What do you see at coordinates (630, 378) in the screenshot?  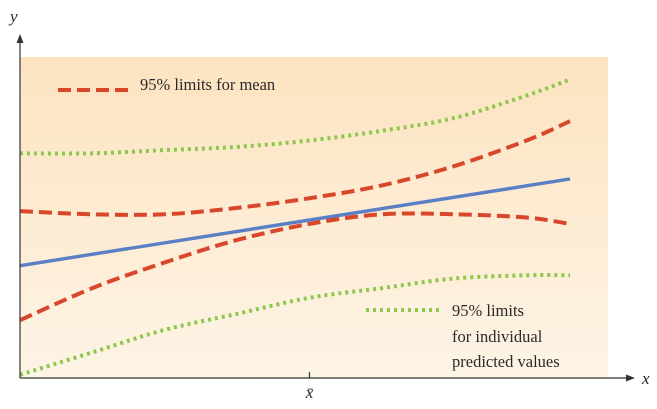 I see `x-axis-arrow` at bounding box center [630, 378].